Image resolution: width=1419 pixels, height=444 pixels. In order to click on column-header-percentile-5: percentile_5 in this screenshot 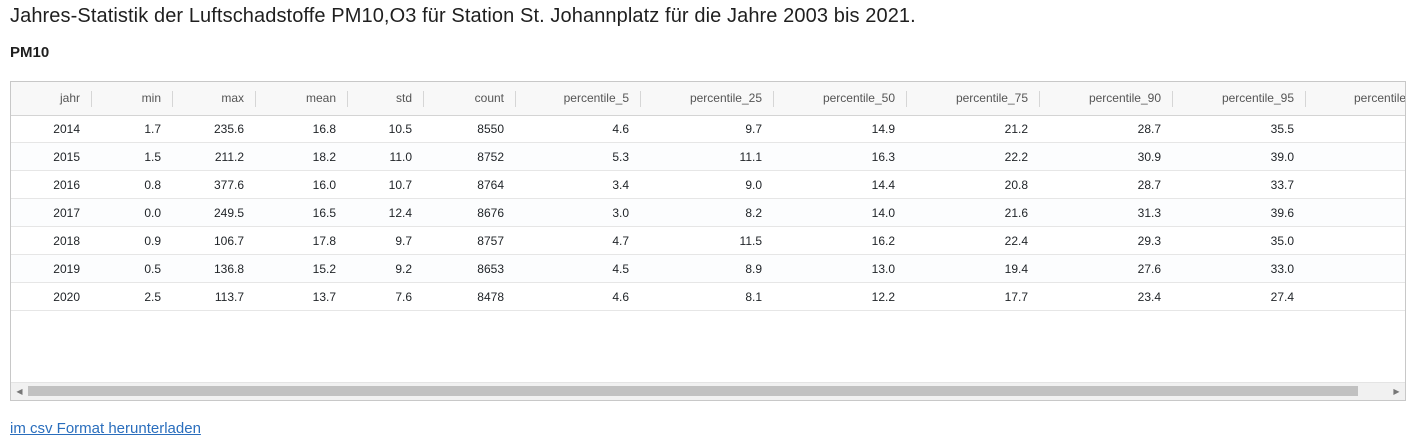, I will do `click(596, 98)`.